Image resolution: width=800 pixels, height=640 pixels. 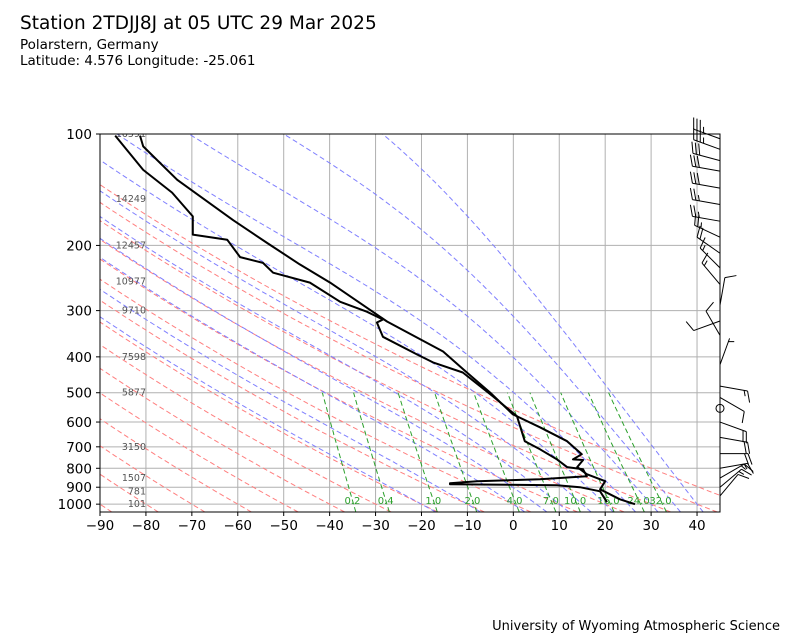 I want to click on y-tick-label: 600, so click(x=79, y=423).